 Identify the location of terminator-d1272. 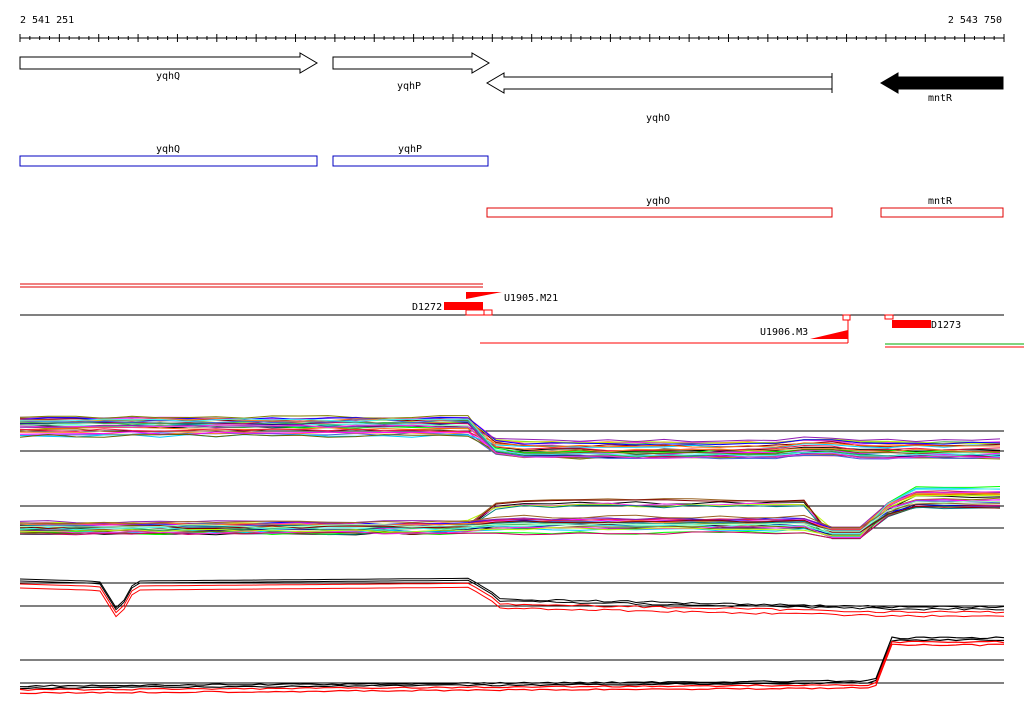
(463, 306).